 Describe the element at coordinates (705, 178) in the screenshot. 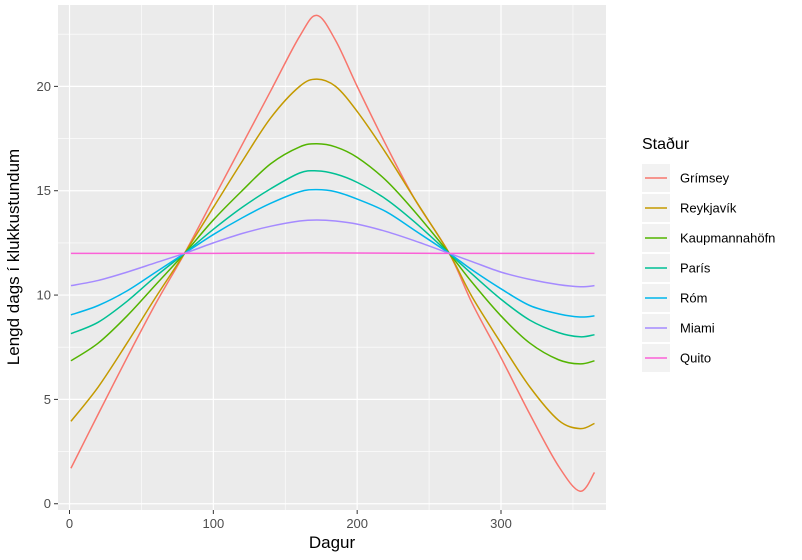

I see `legend-label-grimsey: Grímsey` at that location.